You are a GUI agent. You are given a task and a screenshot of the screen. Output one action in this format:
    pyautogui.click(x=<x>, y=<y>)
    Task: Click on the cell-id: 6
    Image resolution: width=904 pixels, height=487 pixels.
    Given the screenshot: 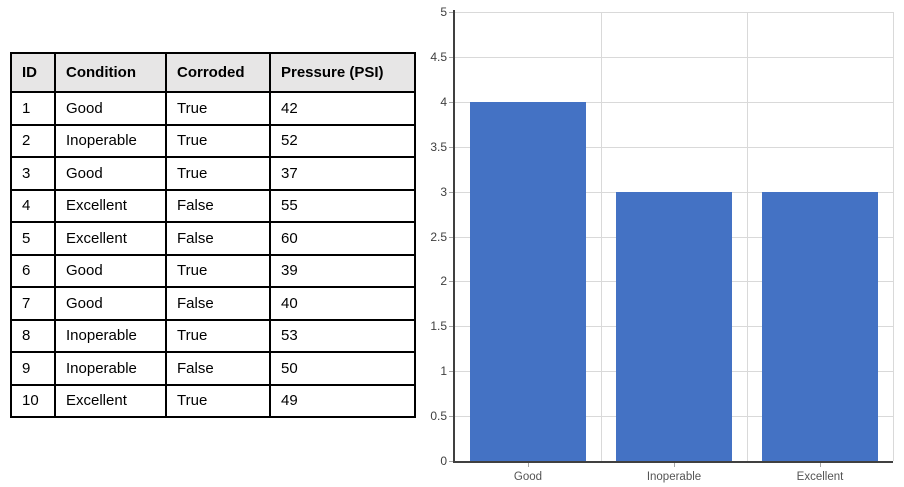 What is the action you would take?
    pyautogui.click(x=33, y=270)
    